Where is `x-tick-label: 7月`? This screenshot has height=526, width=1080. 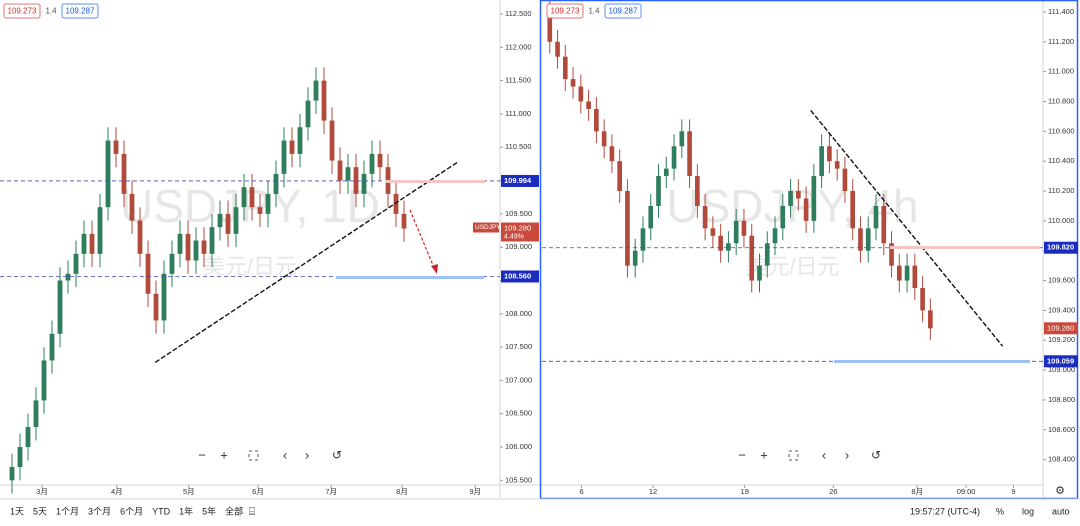 x-tick-label: 7月 is located at coordinates (331, 491).